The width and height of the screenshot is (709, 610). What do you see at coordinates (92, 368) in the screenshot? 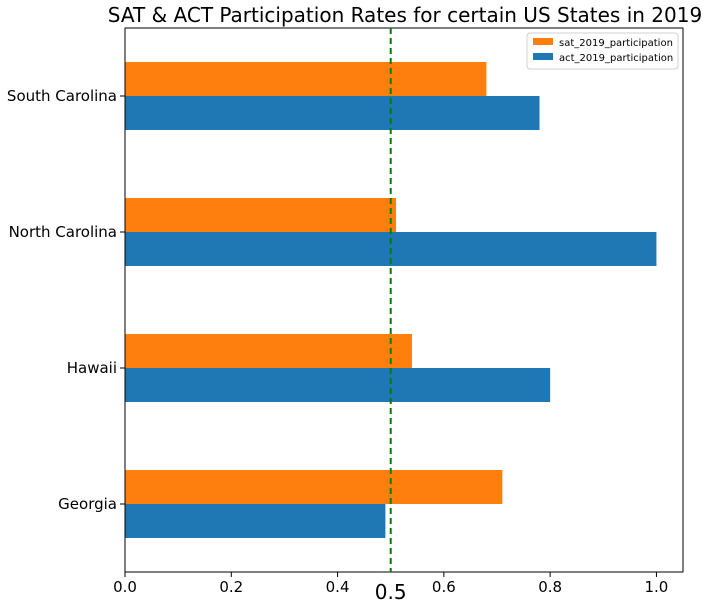
I see `y-tick-label: Hawaii` at bounding box center [92, 368].